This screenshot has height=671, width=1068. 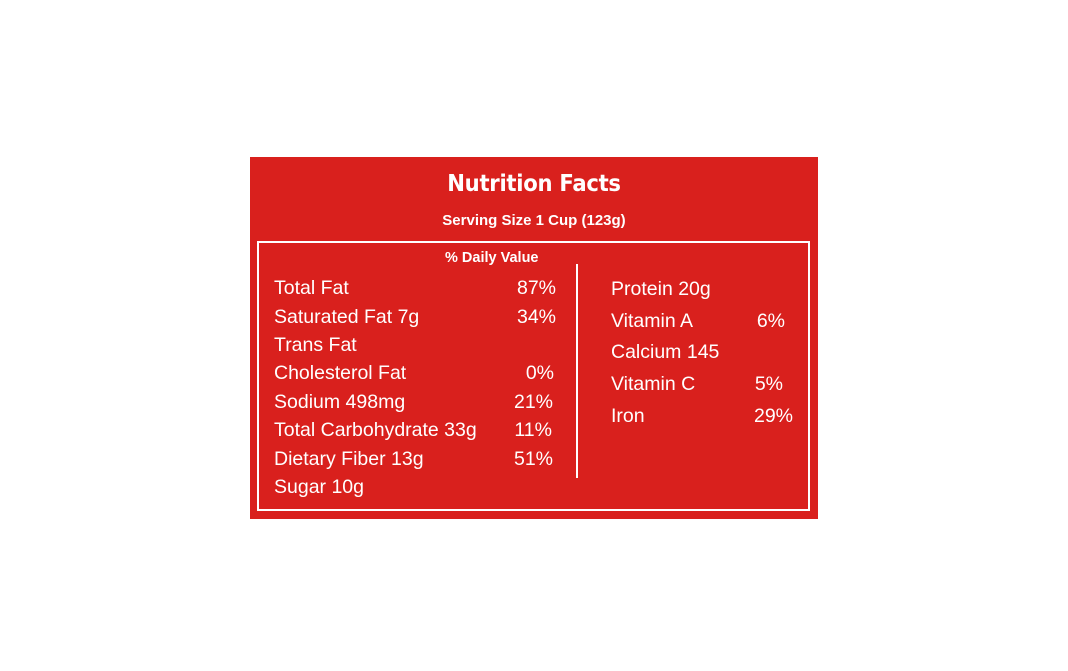 What do you see at coordinates (702, 322) in the screenshot?
I see `nutrient-row-vitamin-a: Vitamin A 6%` at bounding box center [702, 322].